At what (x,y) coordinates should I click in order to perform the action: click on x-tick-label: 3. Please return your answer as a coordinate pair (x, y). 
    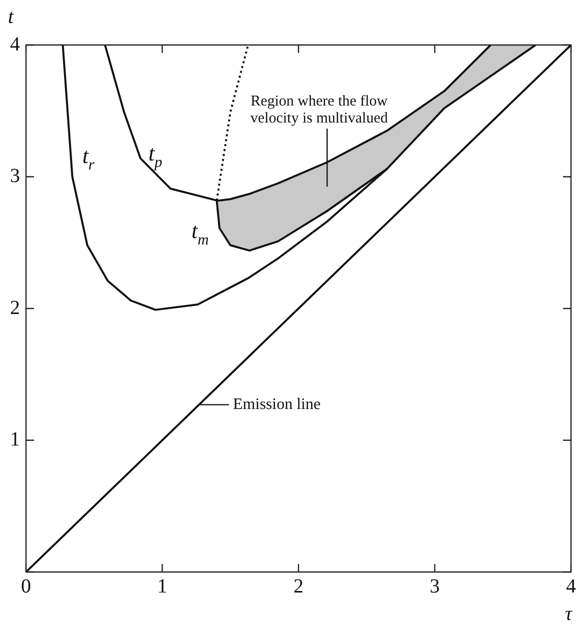
    Looking at the image, I should click on (435, 586).